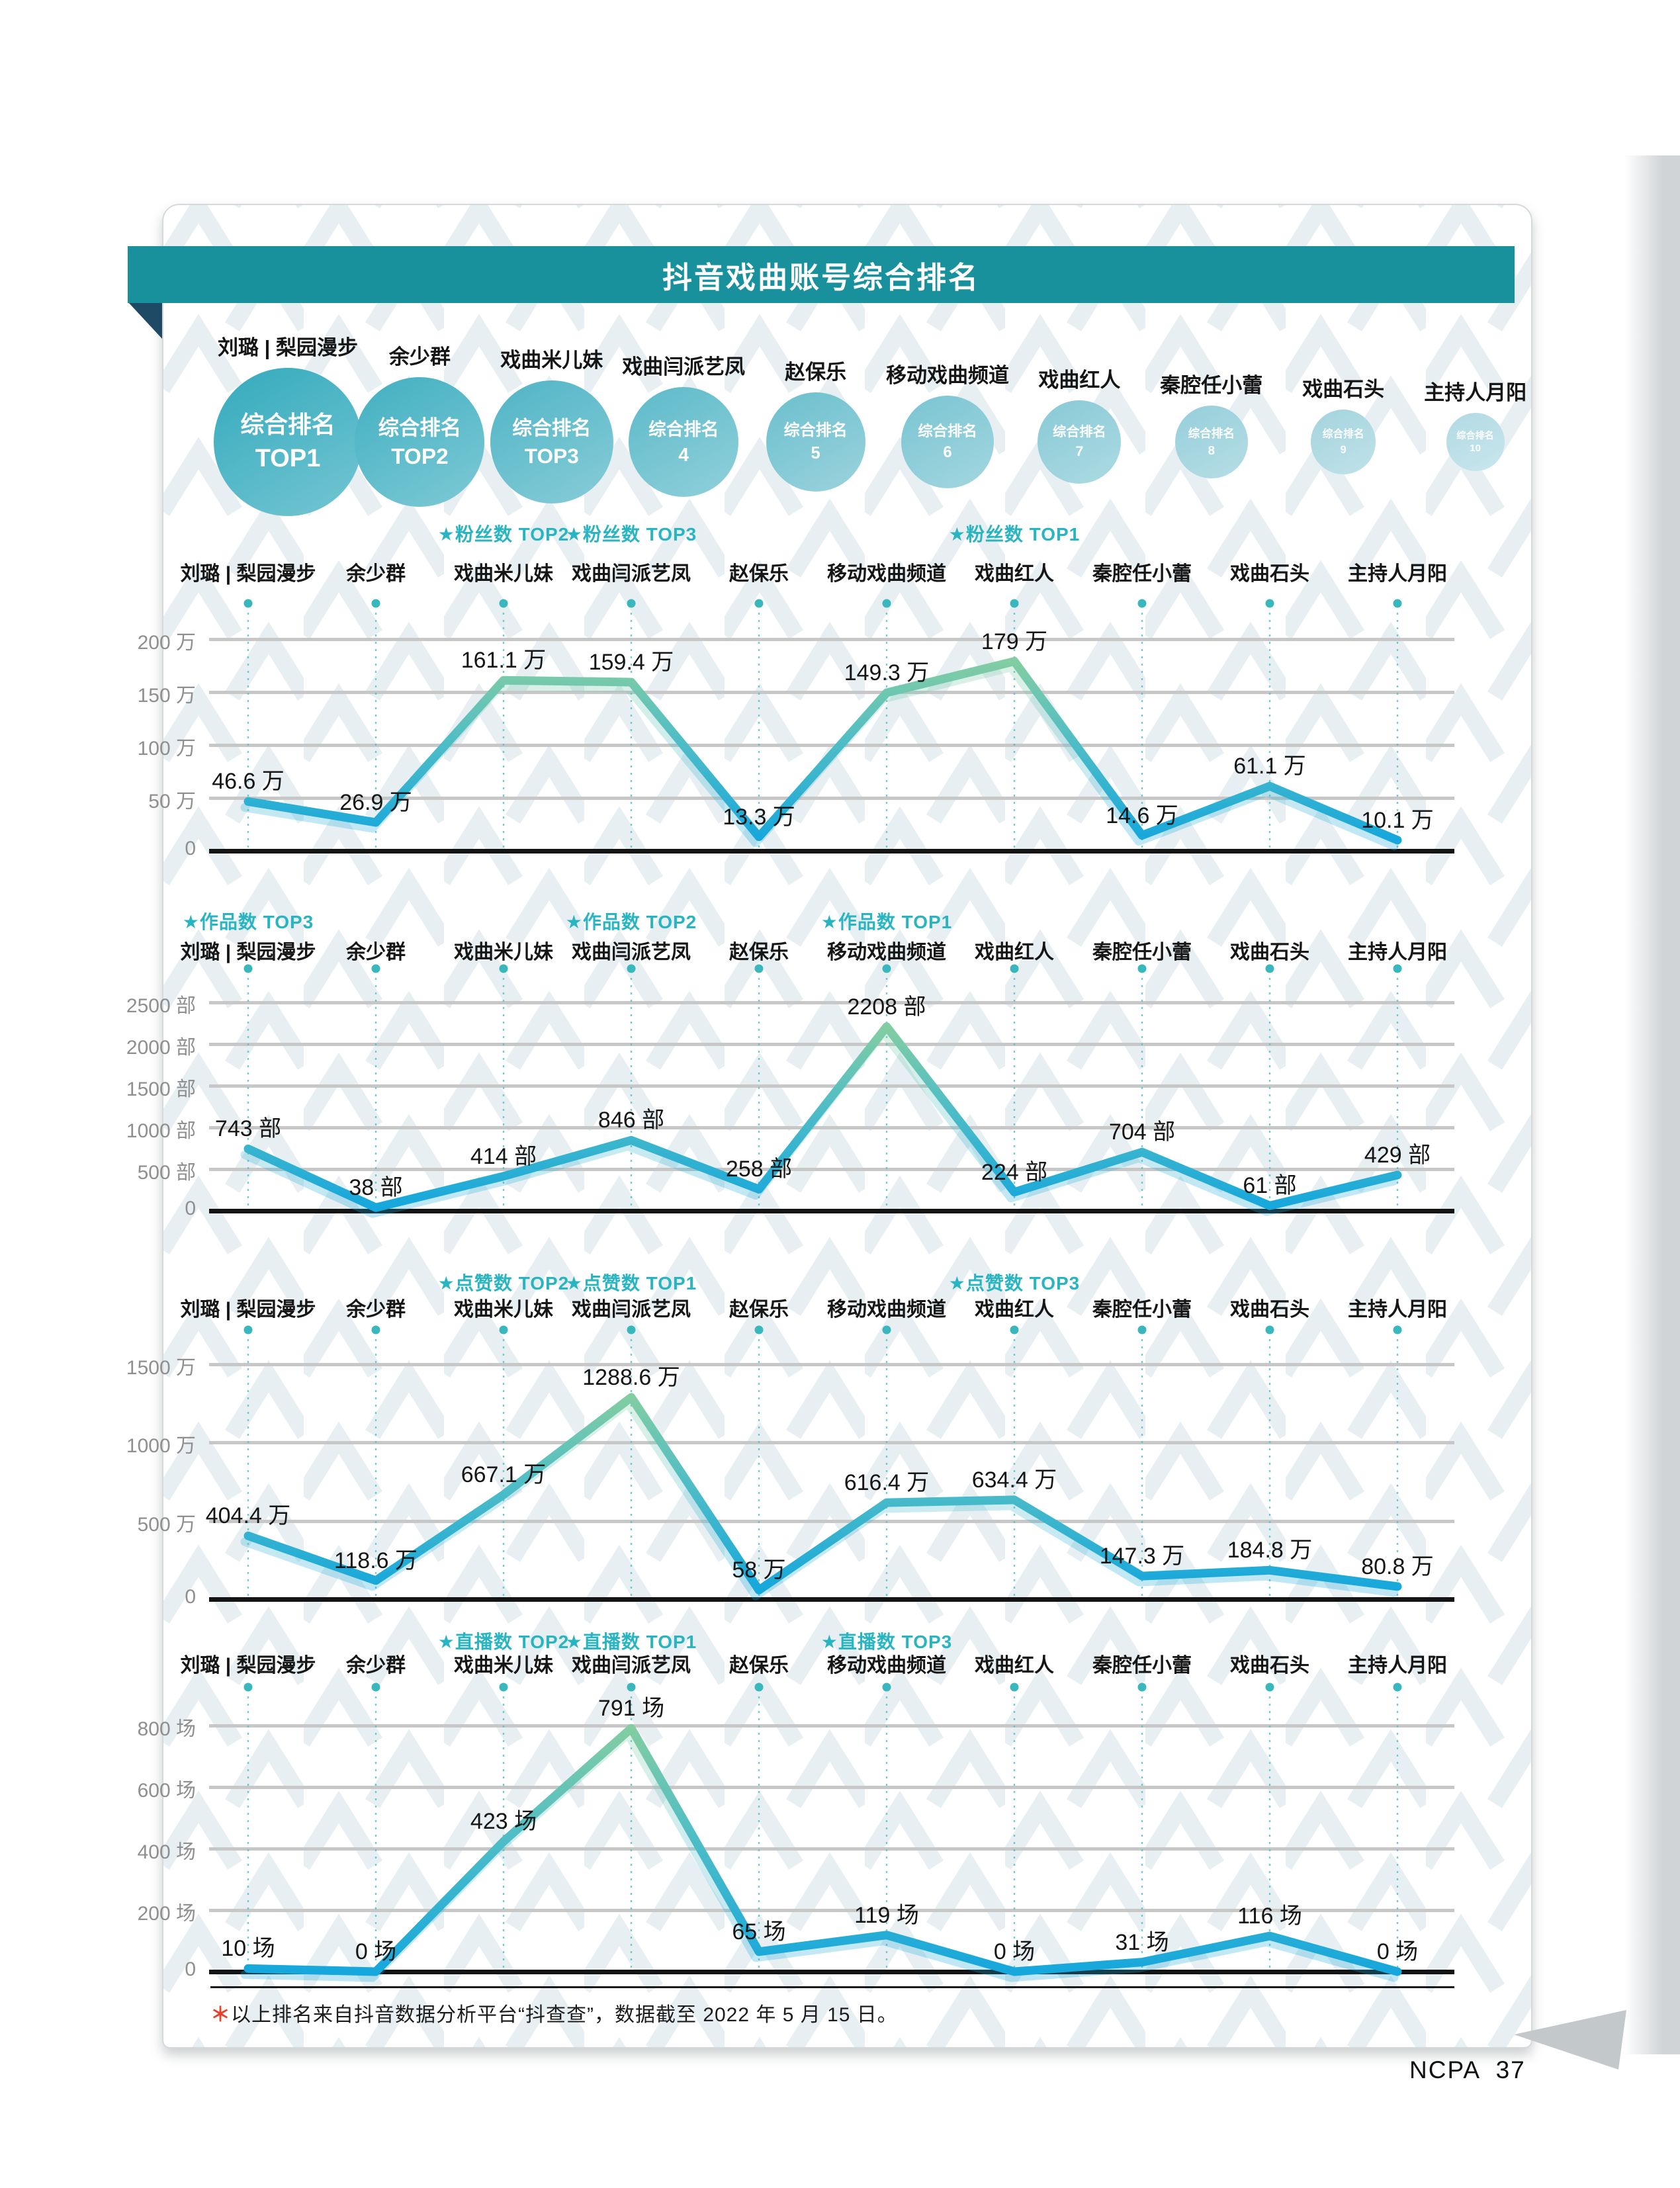  I want to click on rank-circle: 综合排名 4, so click(684, 442).